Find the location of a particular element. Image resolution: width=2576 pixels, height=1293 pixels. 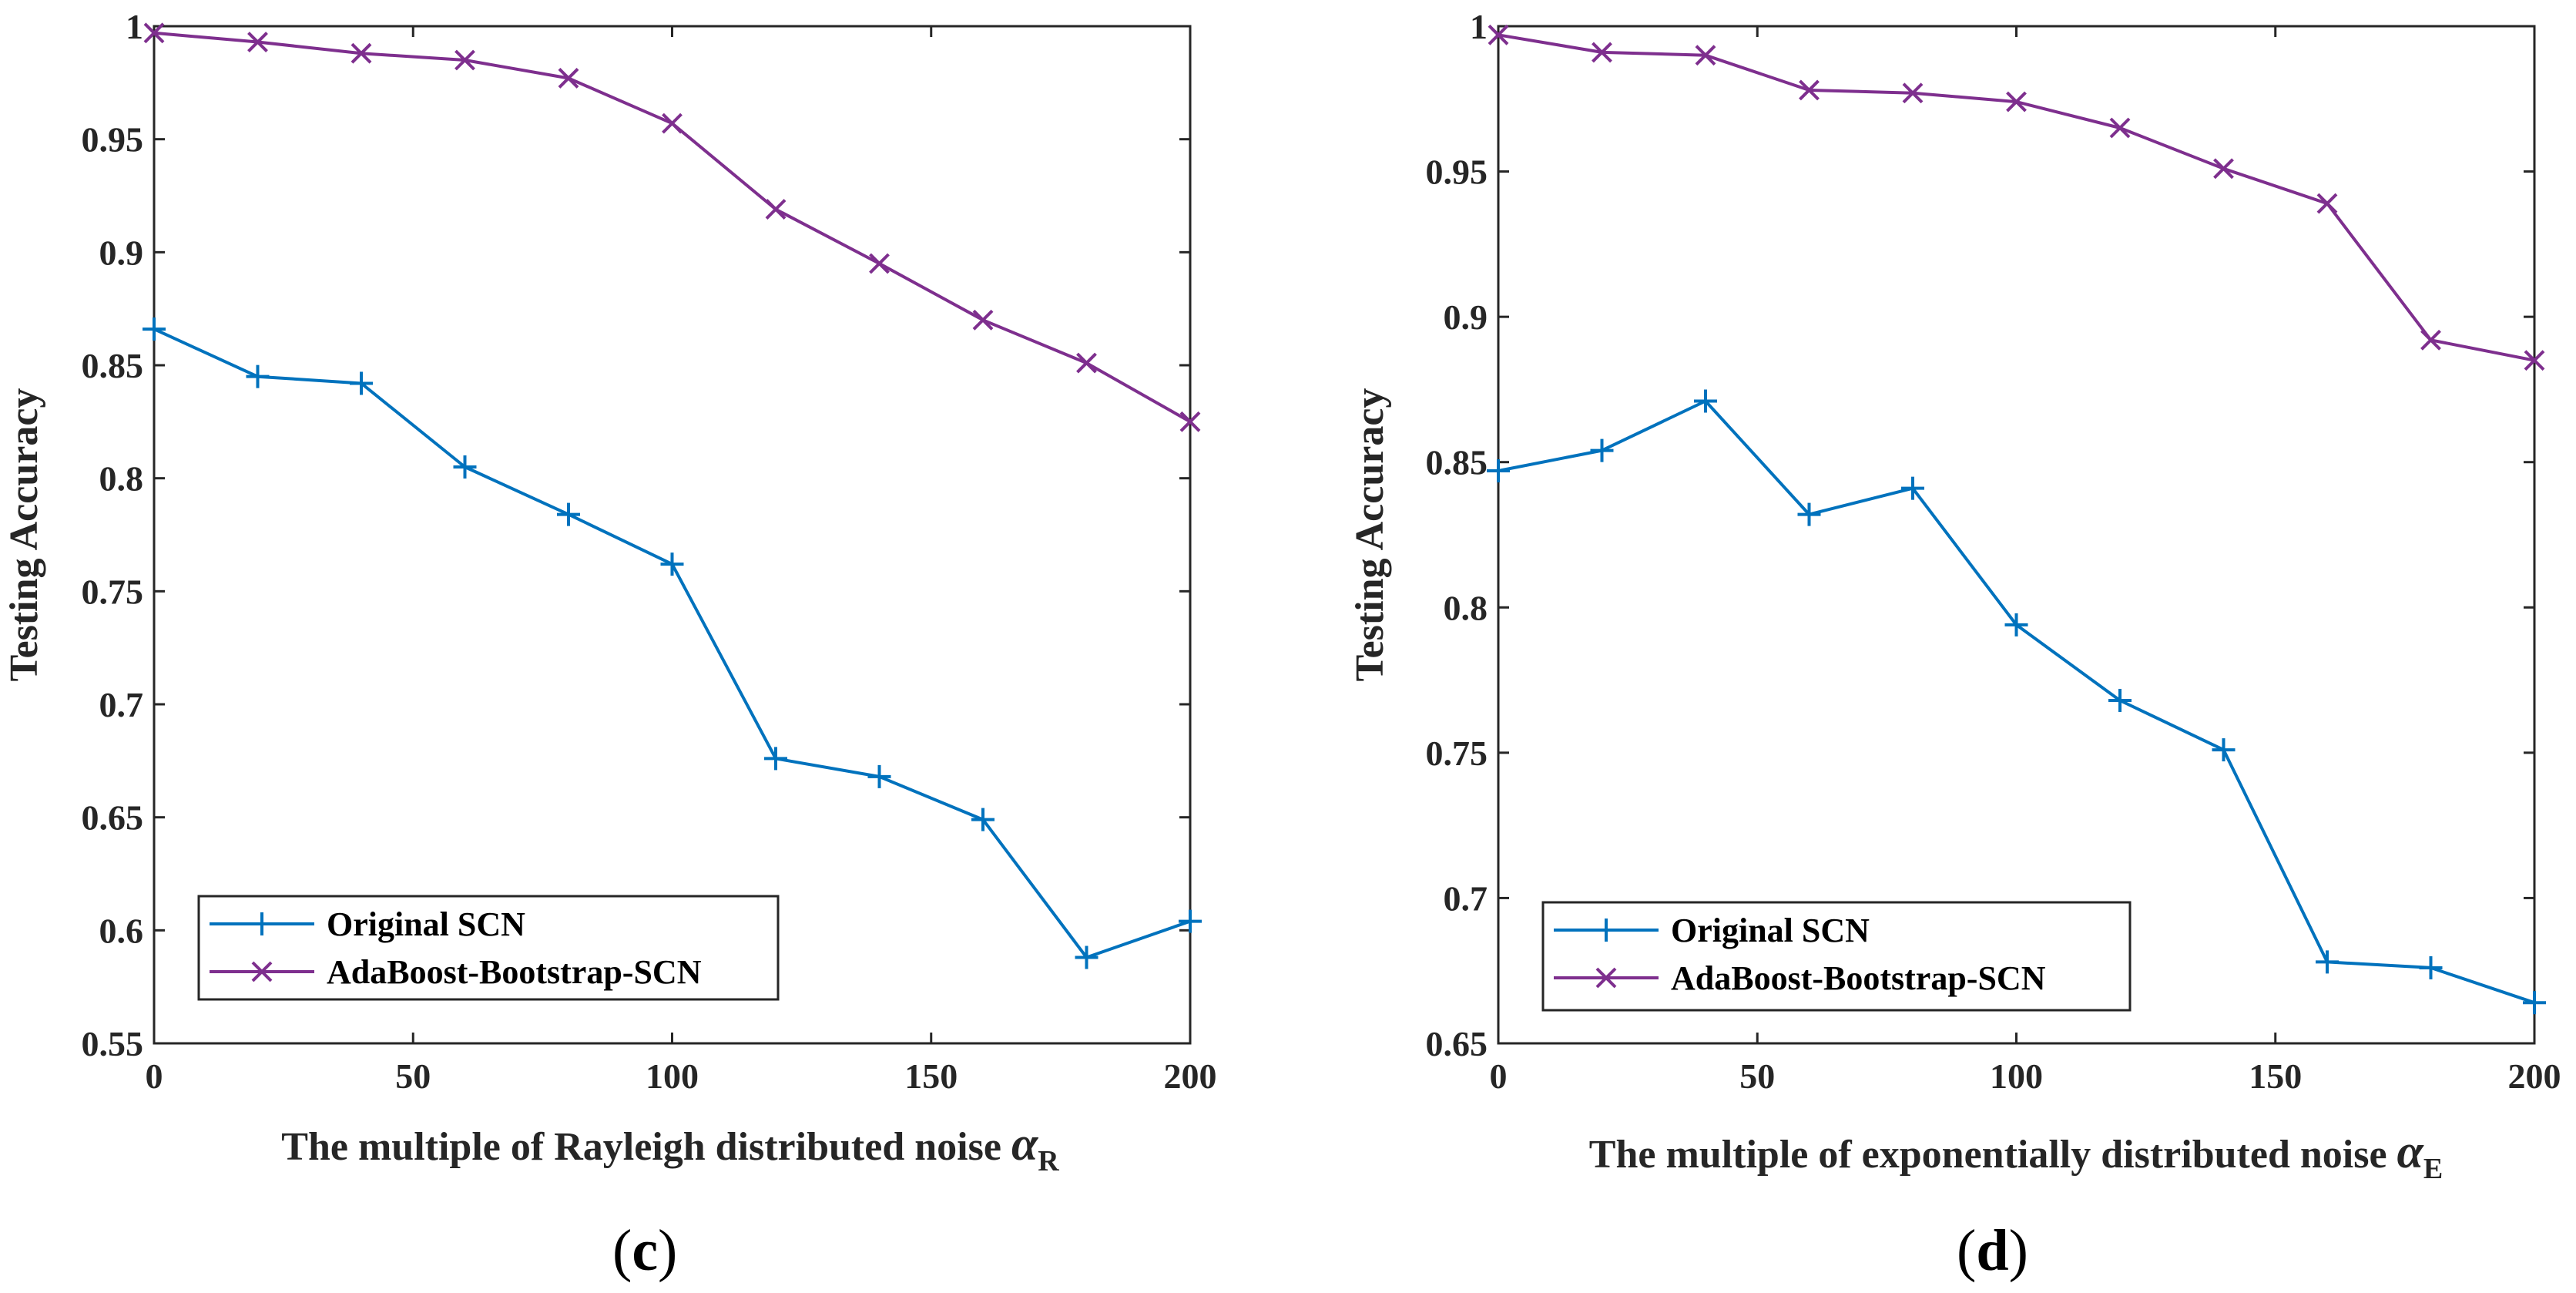

panel-label: (c) is located at coordinates (644, 1251).